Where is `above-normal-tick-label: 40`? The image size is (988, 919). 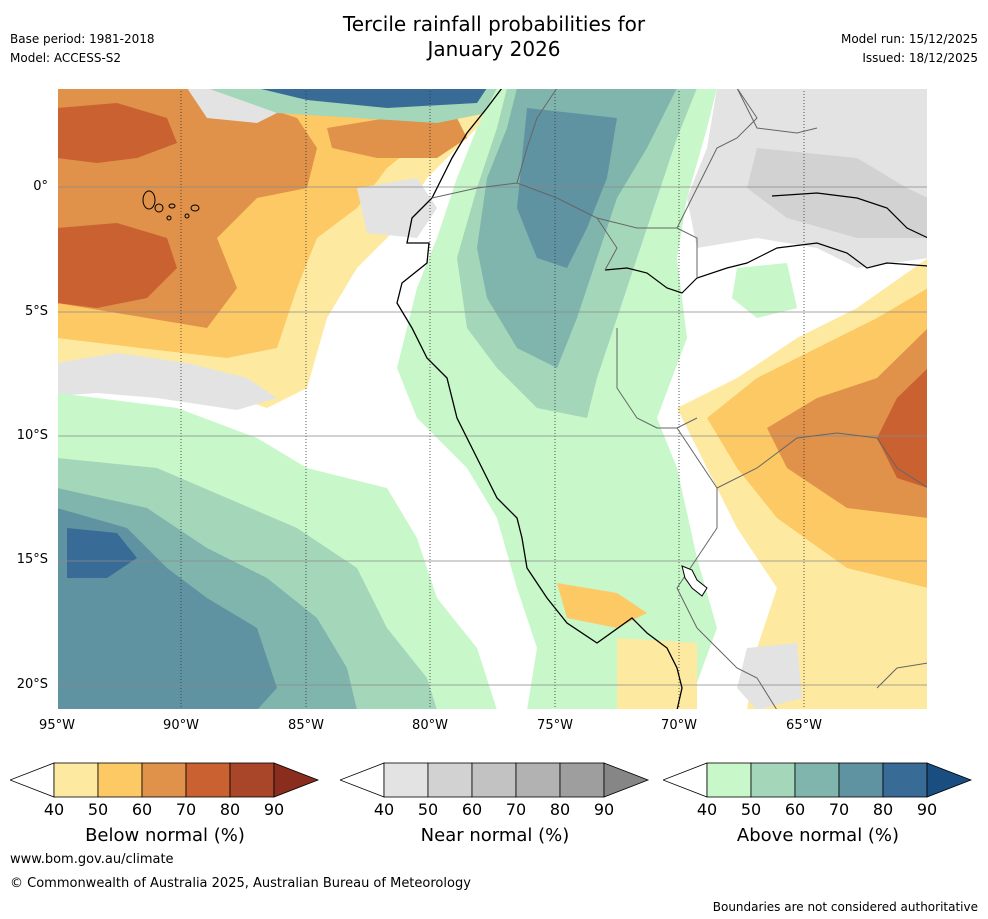
above-normal-tick-label: 40 is located at coordinates (707, 809).